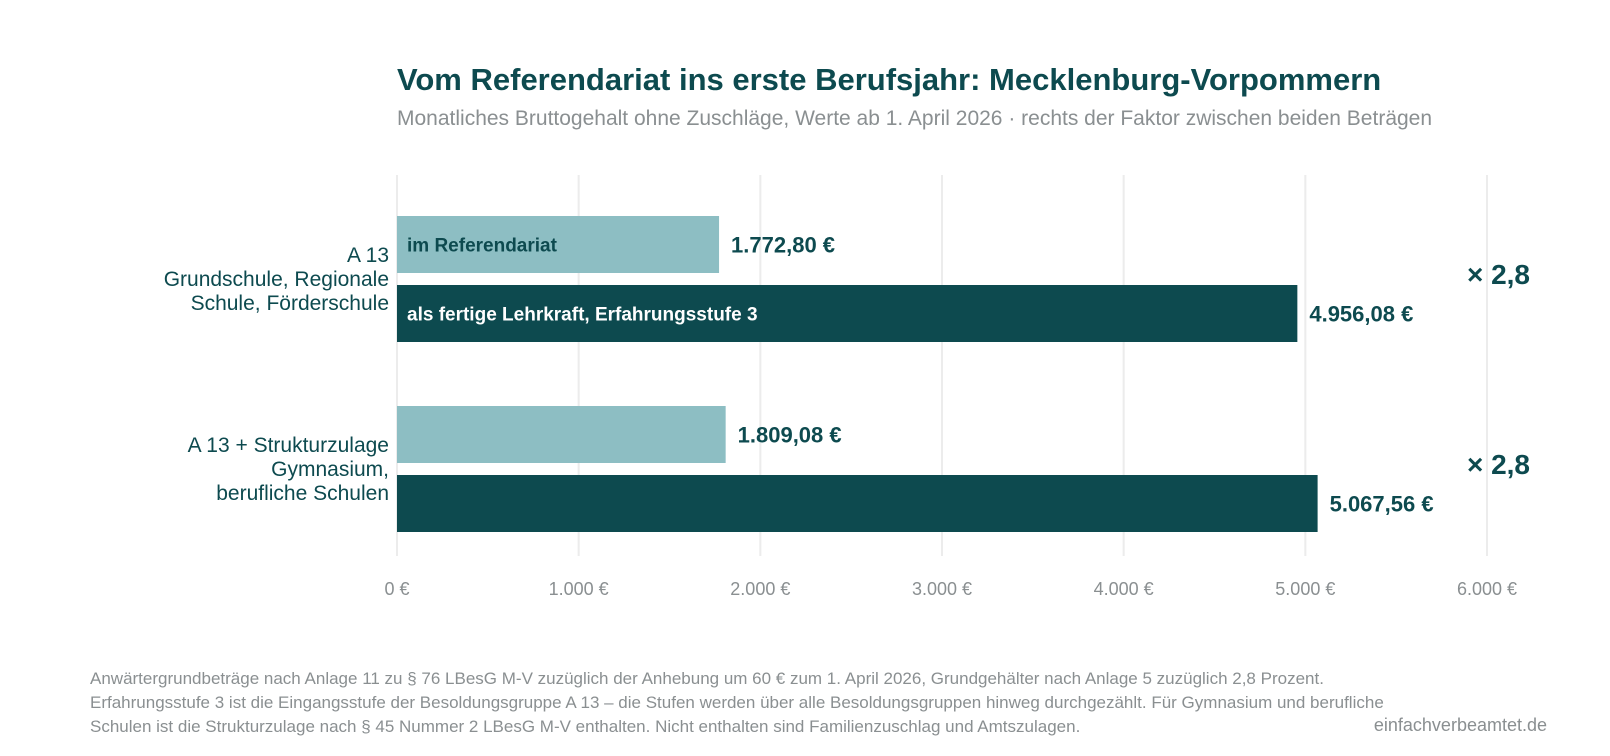  What do you see at coordinates (482, 246) in the screenshot?
I see `series-label: im Referendariat` at bounding box center [482, 246].